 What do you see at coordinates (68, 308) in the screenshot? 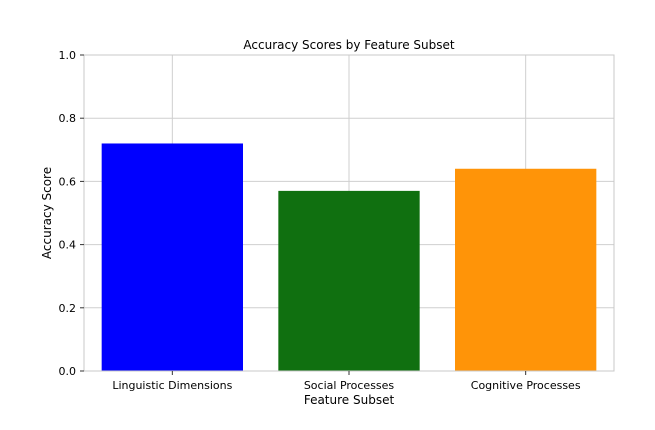
I see `y-tick-label: 0.2` at bounding box center [68, 308].